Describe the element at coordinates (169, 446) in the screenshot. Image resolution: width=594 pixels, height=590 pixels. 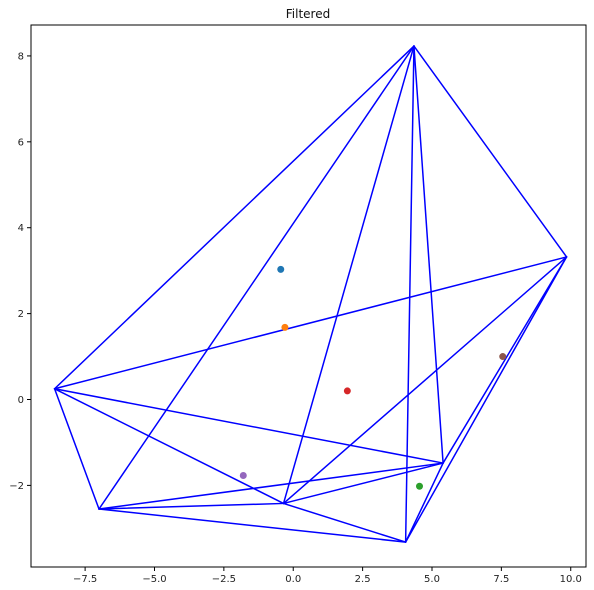
I see `edge-C-E` at that location.